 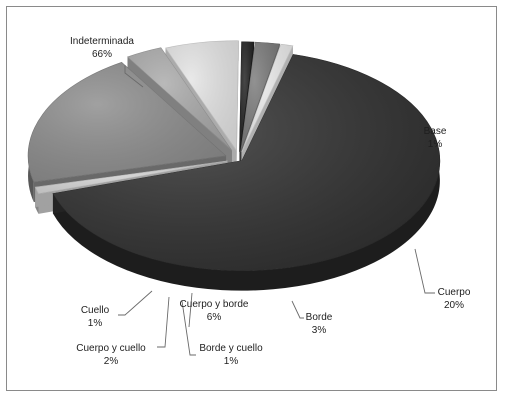 I want to click on slice-name-cuerpo: Cuerpo, so click(x=454, y=292).